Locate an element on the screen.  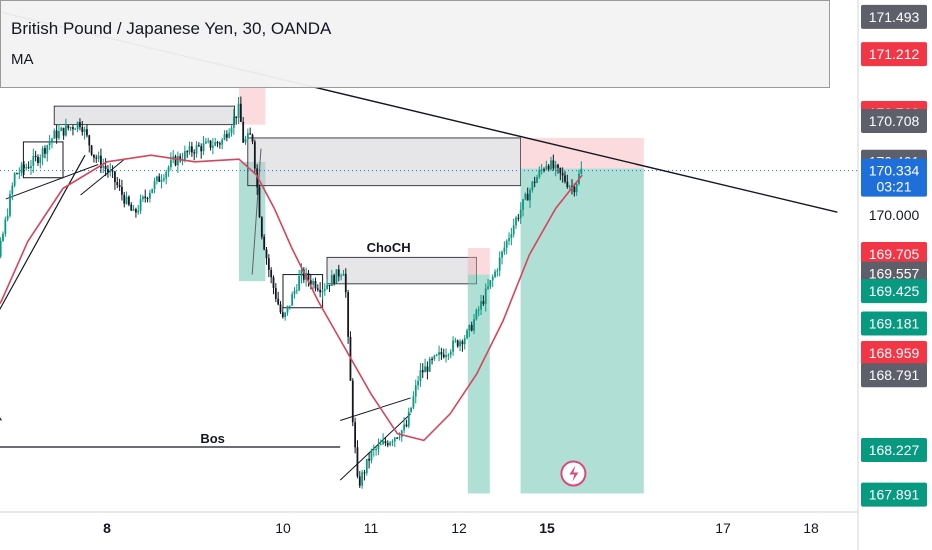
time-tick-label: 11 is located at coordinates (371, 528).